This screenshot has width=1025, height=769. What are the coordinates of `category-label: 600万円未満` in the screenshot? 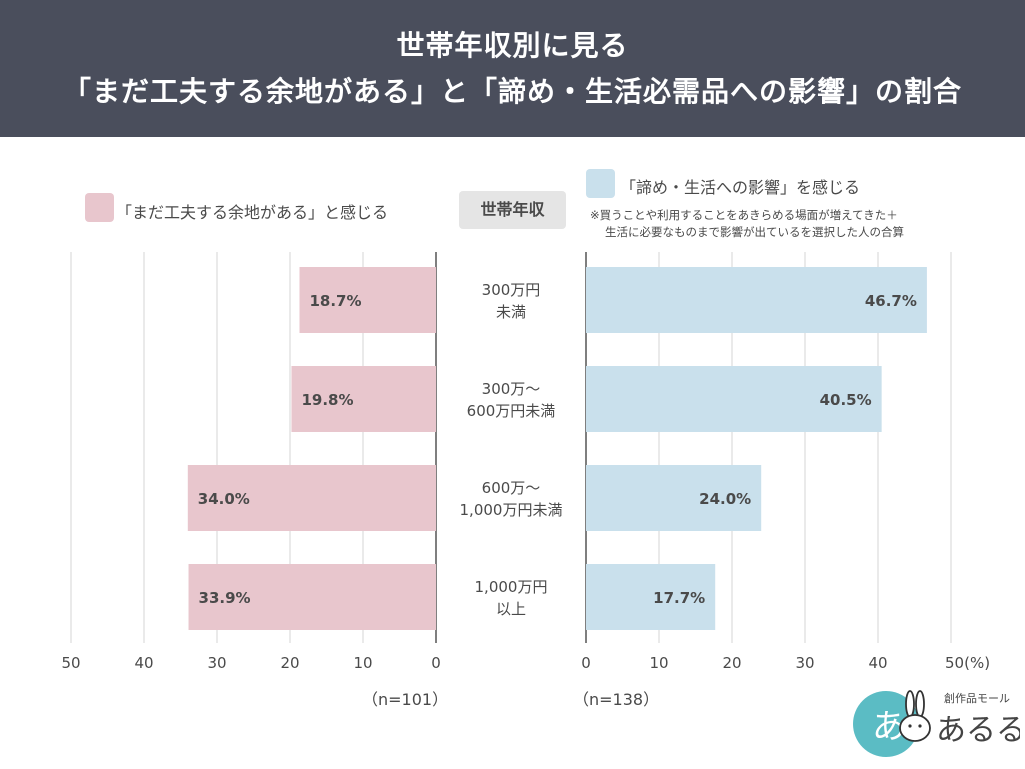 It's located at (511, 411).